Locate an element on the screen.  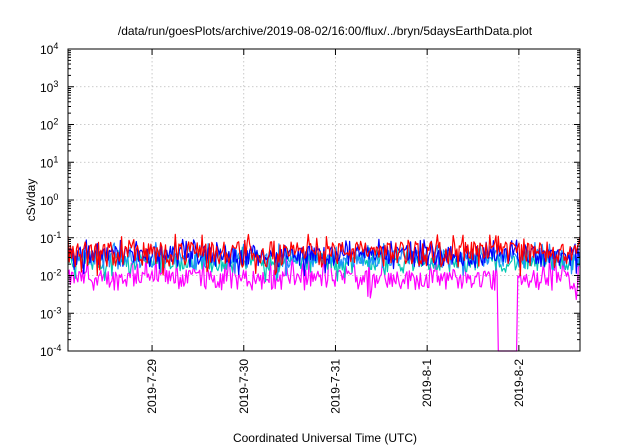
x-tick-label: 2019-8-2 is located at coordinates (519, 383).